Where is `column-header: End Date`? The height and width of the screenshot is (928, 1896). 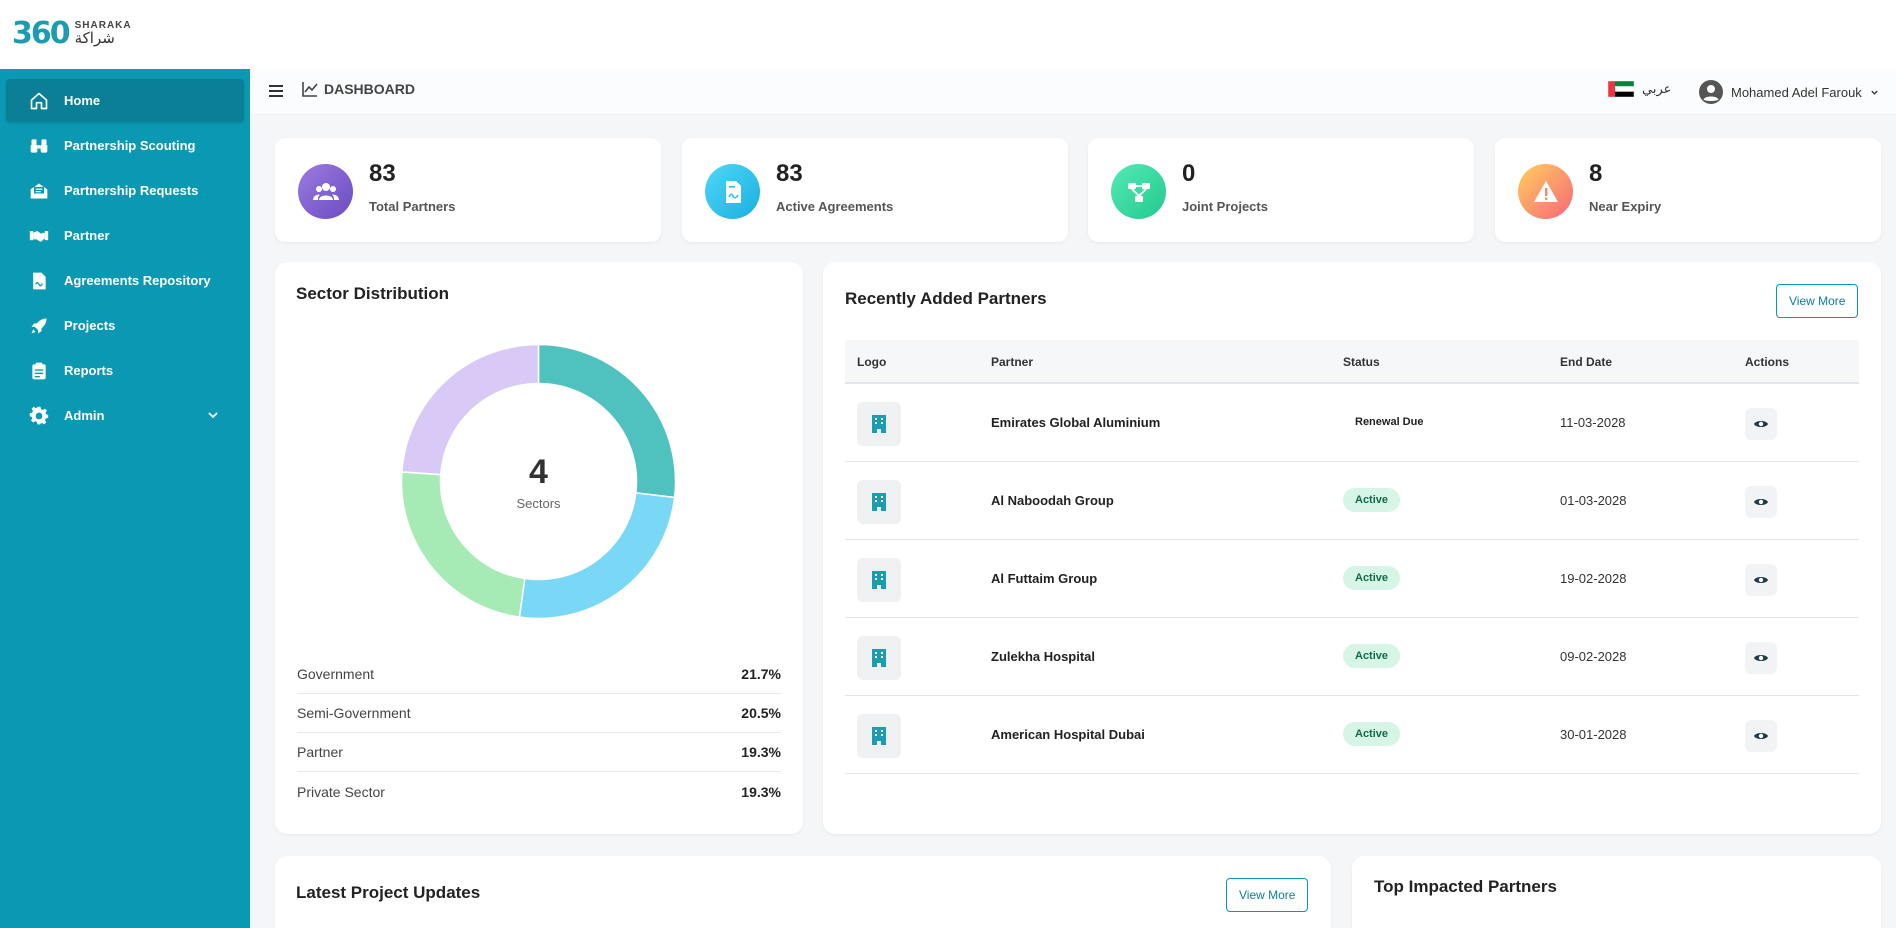
column-header: End Date is located at coordinates (1586, 362).